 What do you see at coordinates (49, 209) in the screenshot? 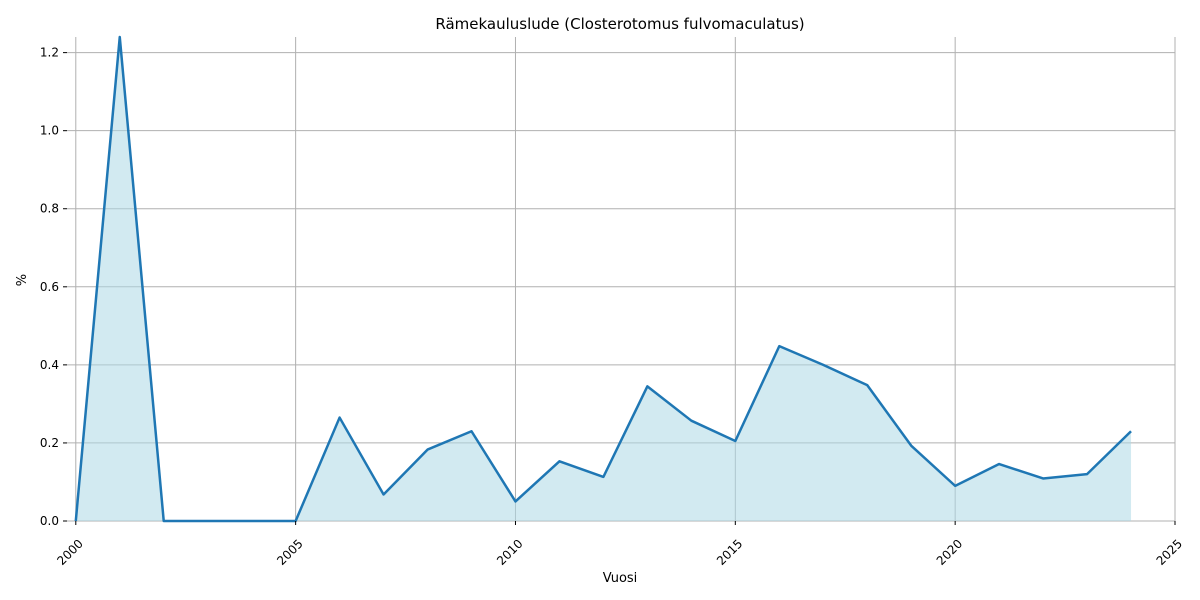
I see `y-tick-label: 0.8` at bounding box center [49, 209].